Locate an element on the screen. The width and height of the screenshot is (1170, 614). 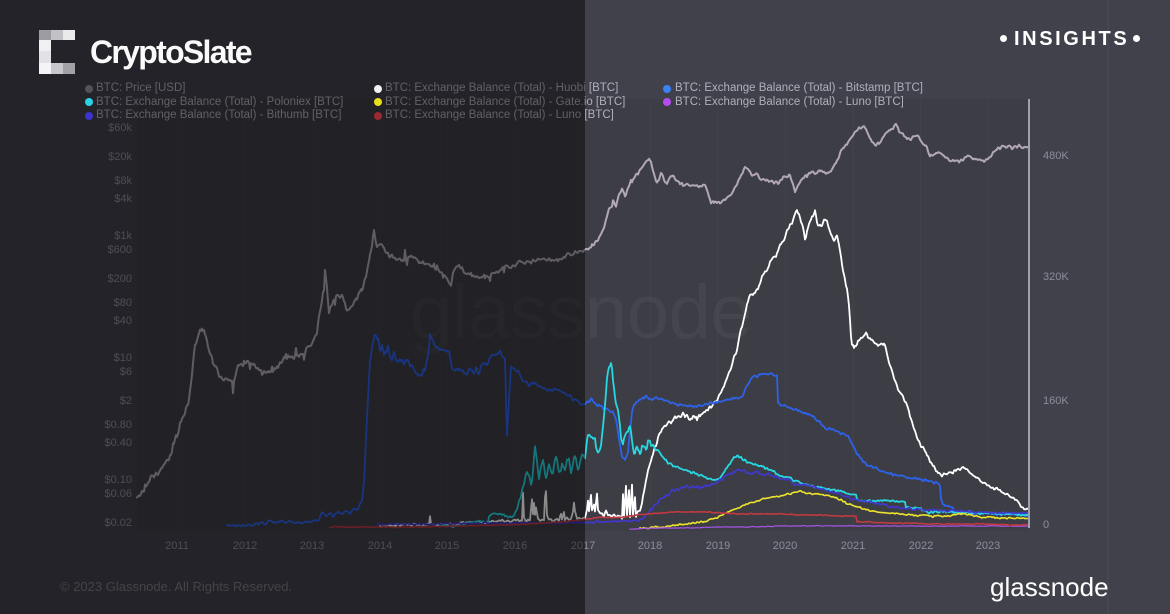
svg-text: 2021 is located at coordinates (853, 546).